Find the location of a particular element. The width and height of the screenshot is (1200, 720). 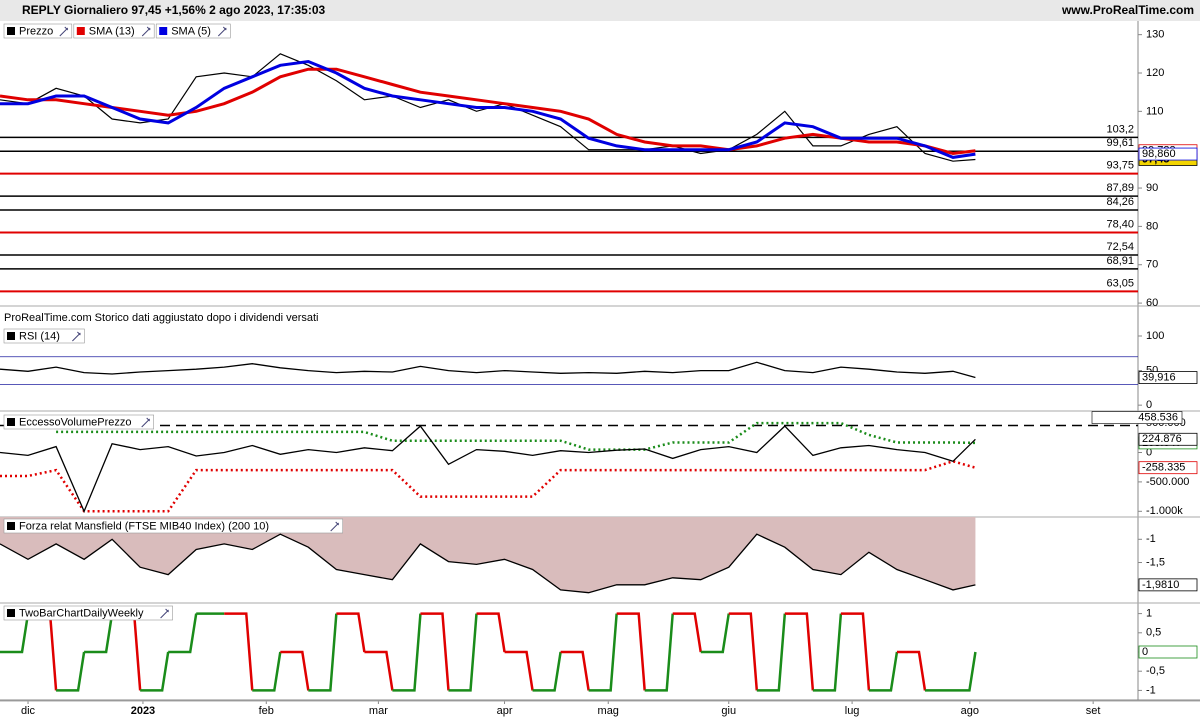

legend-label: SMA (13) is located at coordinates (112, 31).